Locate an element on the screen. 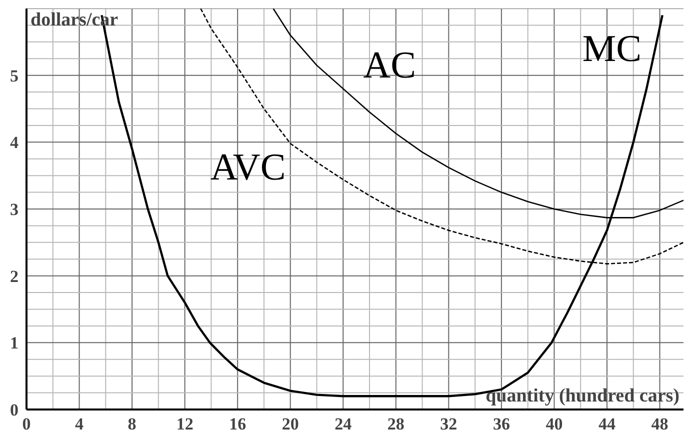 The height and width of the screenshot is (437, 691). x-tick-label: 20 is located at coordinates (290, 424).